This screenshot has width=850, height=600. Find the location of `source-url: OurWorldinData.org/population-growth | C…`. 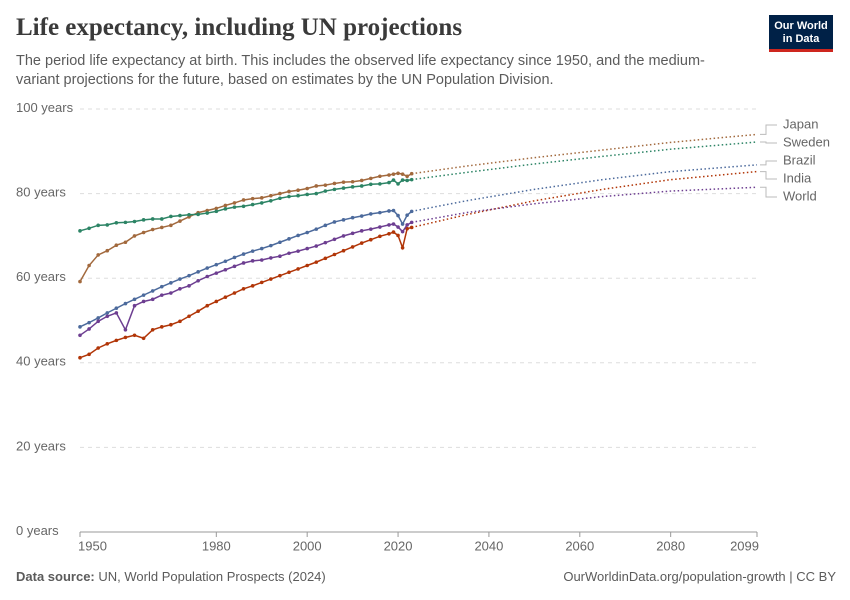

source-url: OurWorldinData.org/population-growth | C… is located at coordinates (699, 576).